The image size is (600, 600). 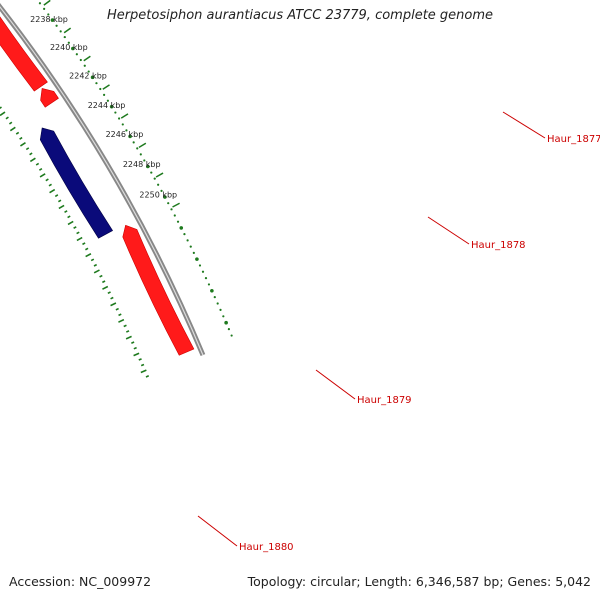 I want to click on tick-label: 2240 kbp, so click(x=69, y=47).